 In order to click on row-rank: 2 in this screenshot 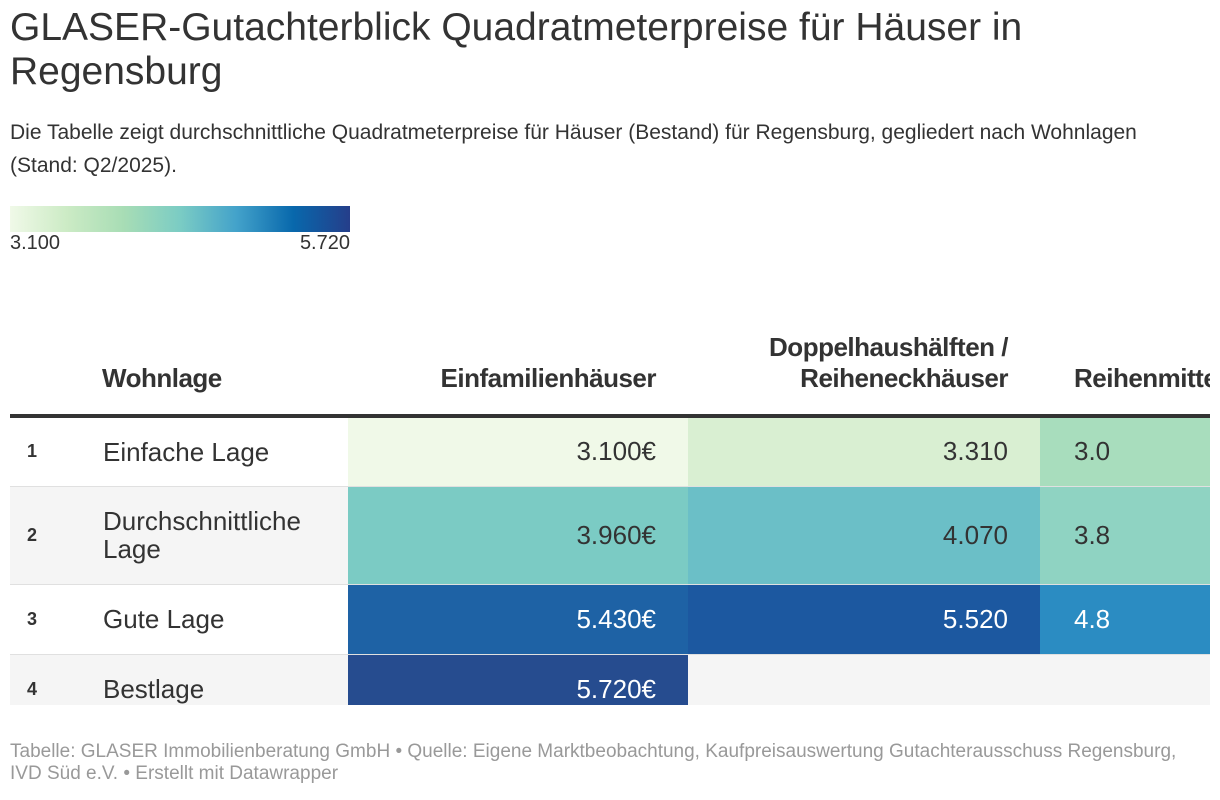, I will do `click(32, 534)`.